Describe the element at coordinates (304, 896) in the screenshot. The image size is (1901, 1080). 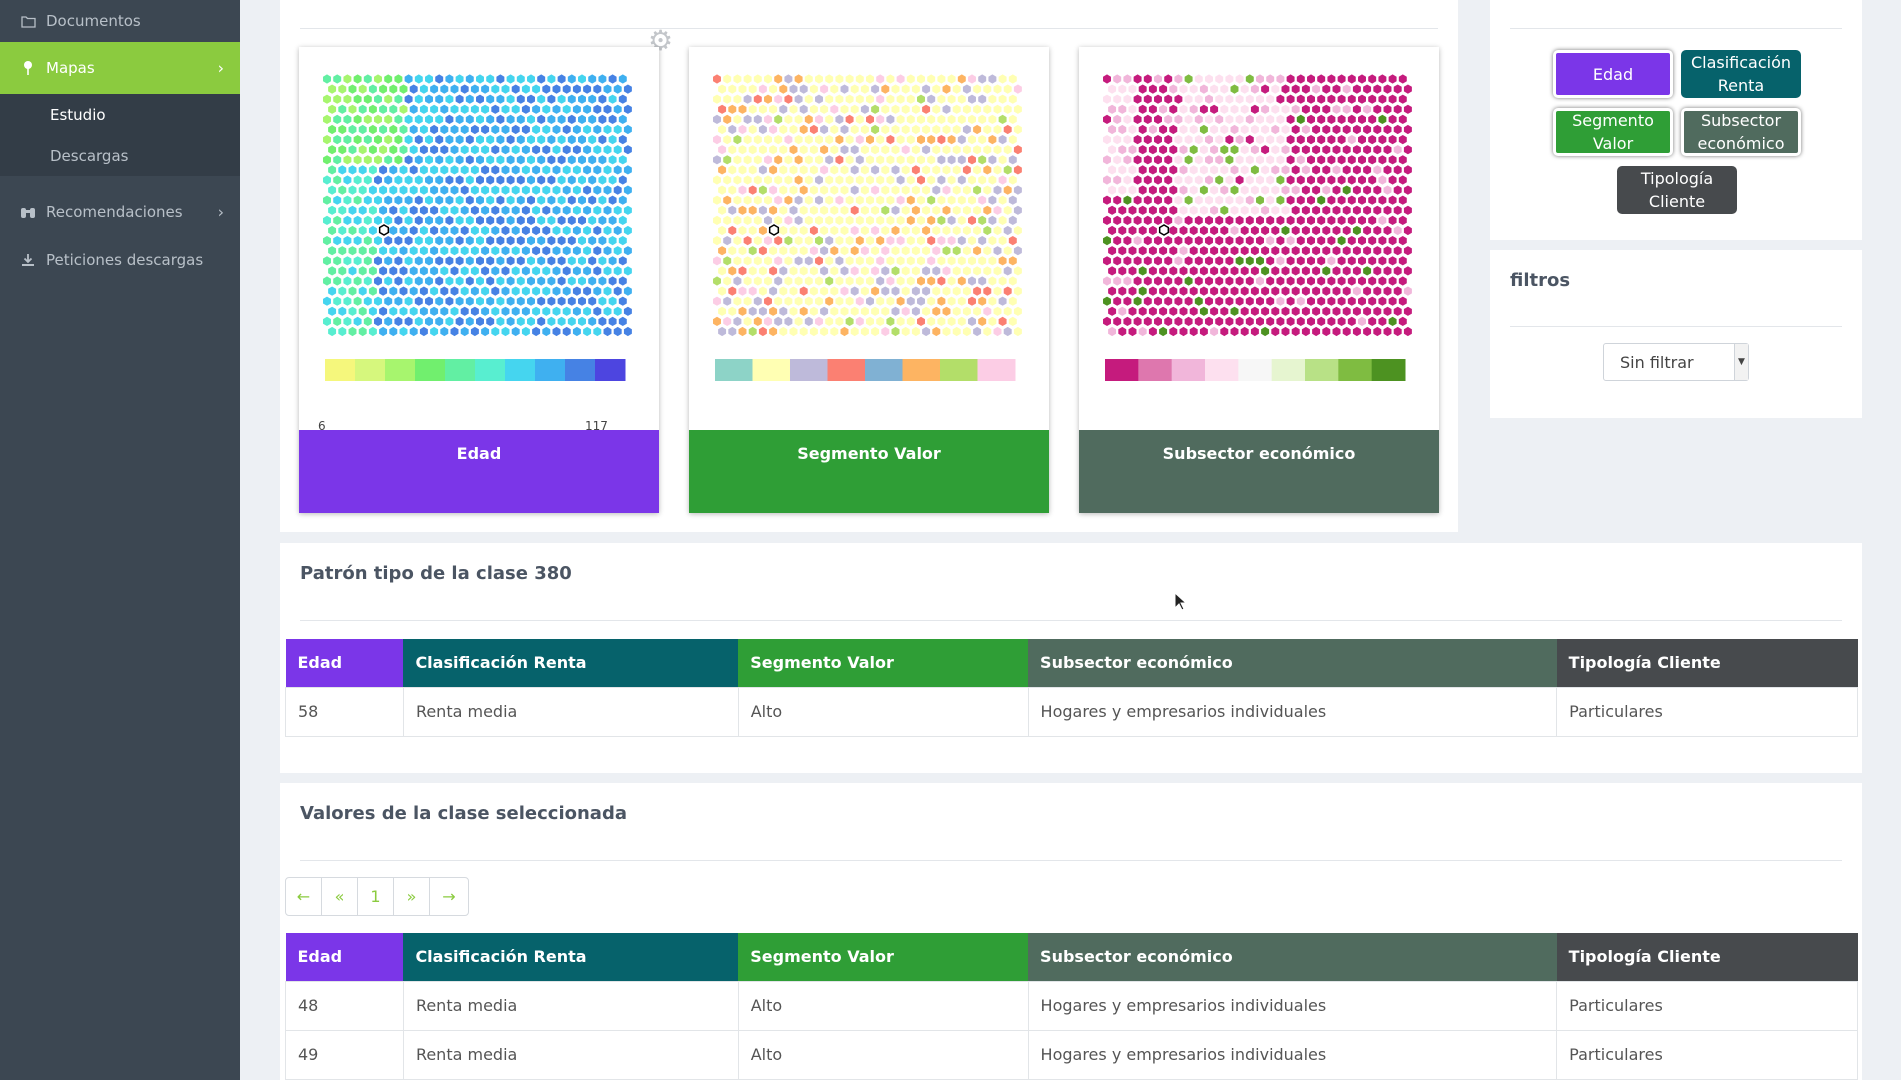
I see `pager-first-button: ←` at that location.